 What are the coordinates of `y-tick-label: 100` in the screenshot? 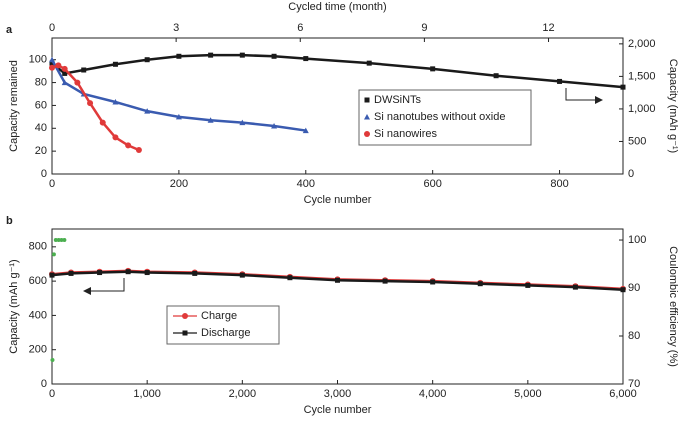 It's located at (38, 60).